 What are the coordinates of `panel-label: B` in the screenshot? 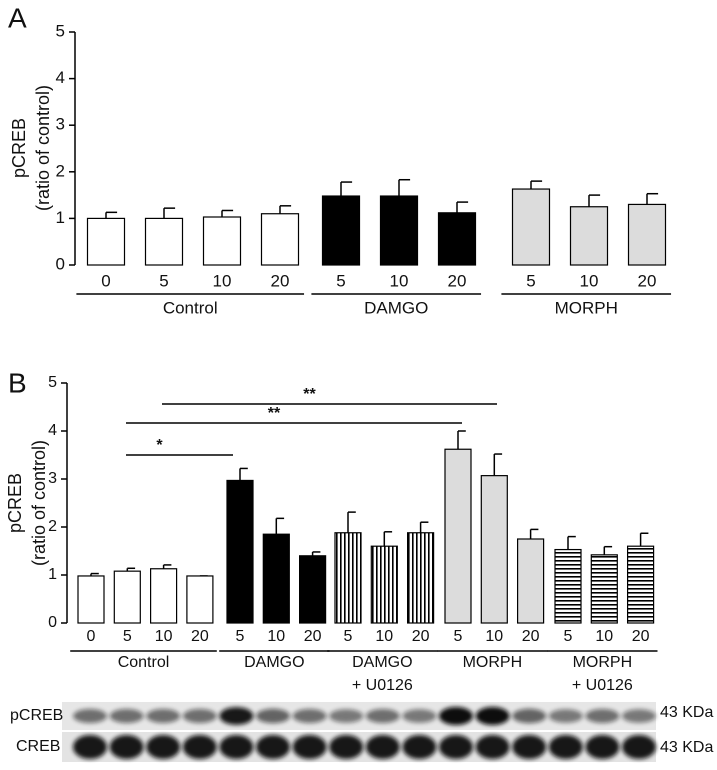 It's located at (17, 382).